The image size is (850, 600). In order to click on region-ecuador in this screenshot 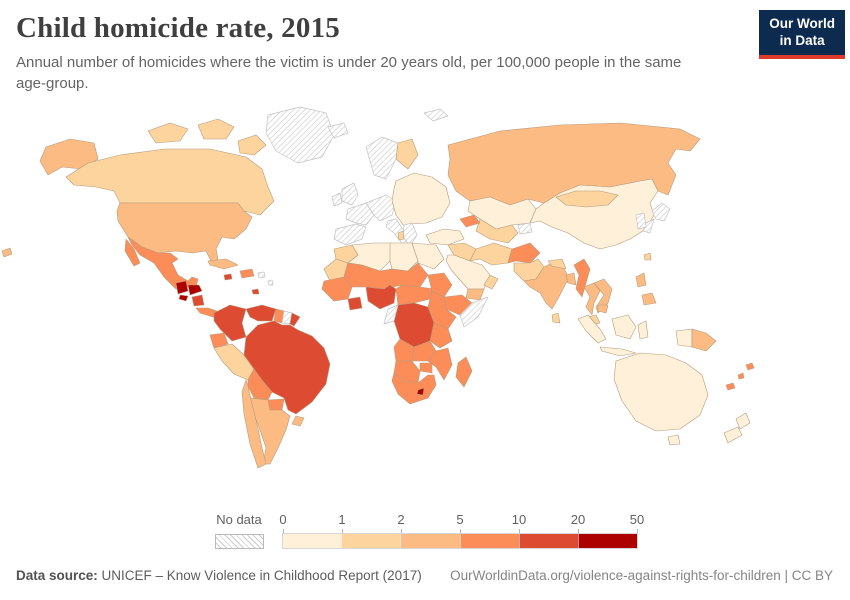, I will do `click(219, 340)`.